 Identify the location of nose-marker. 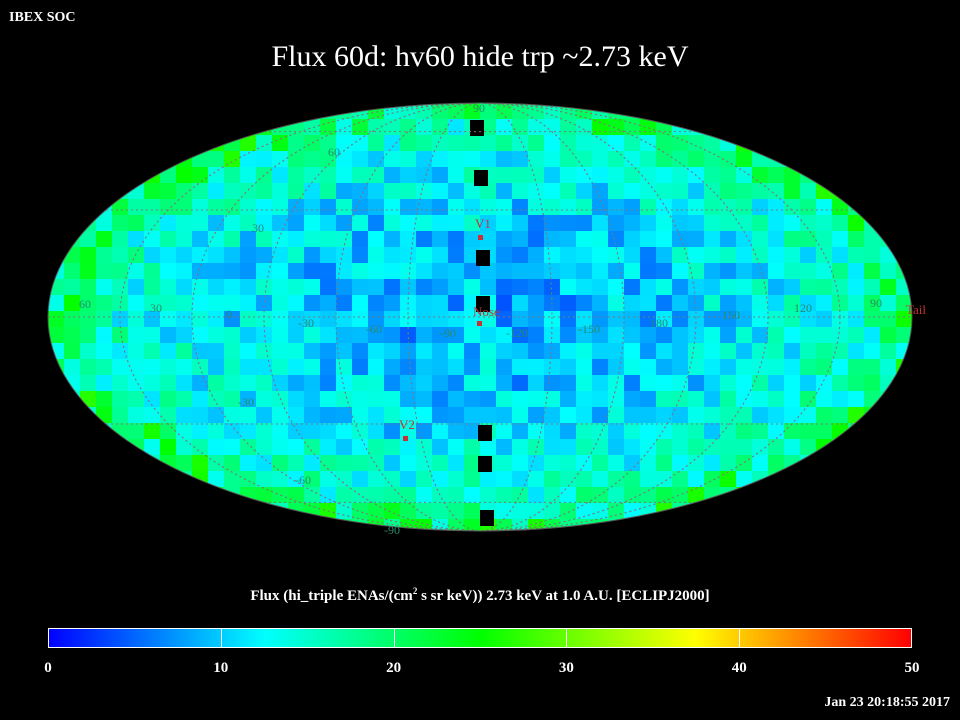
(479, 323).